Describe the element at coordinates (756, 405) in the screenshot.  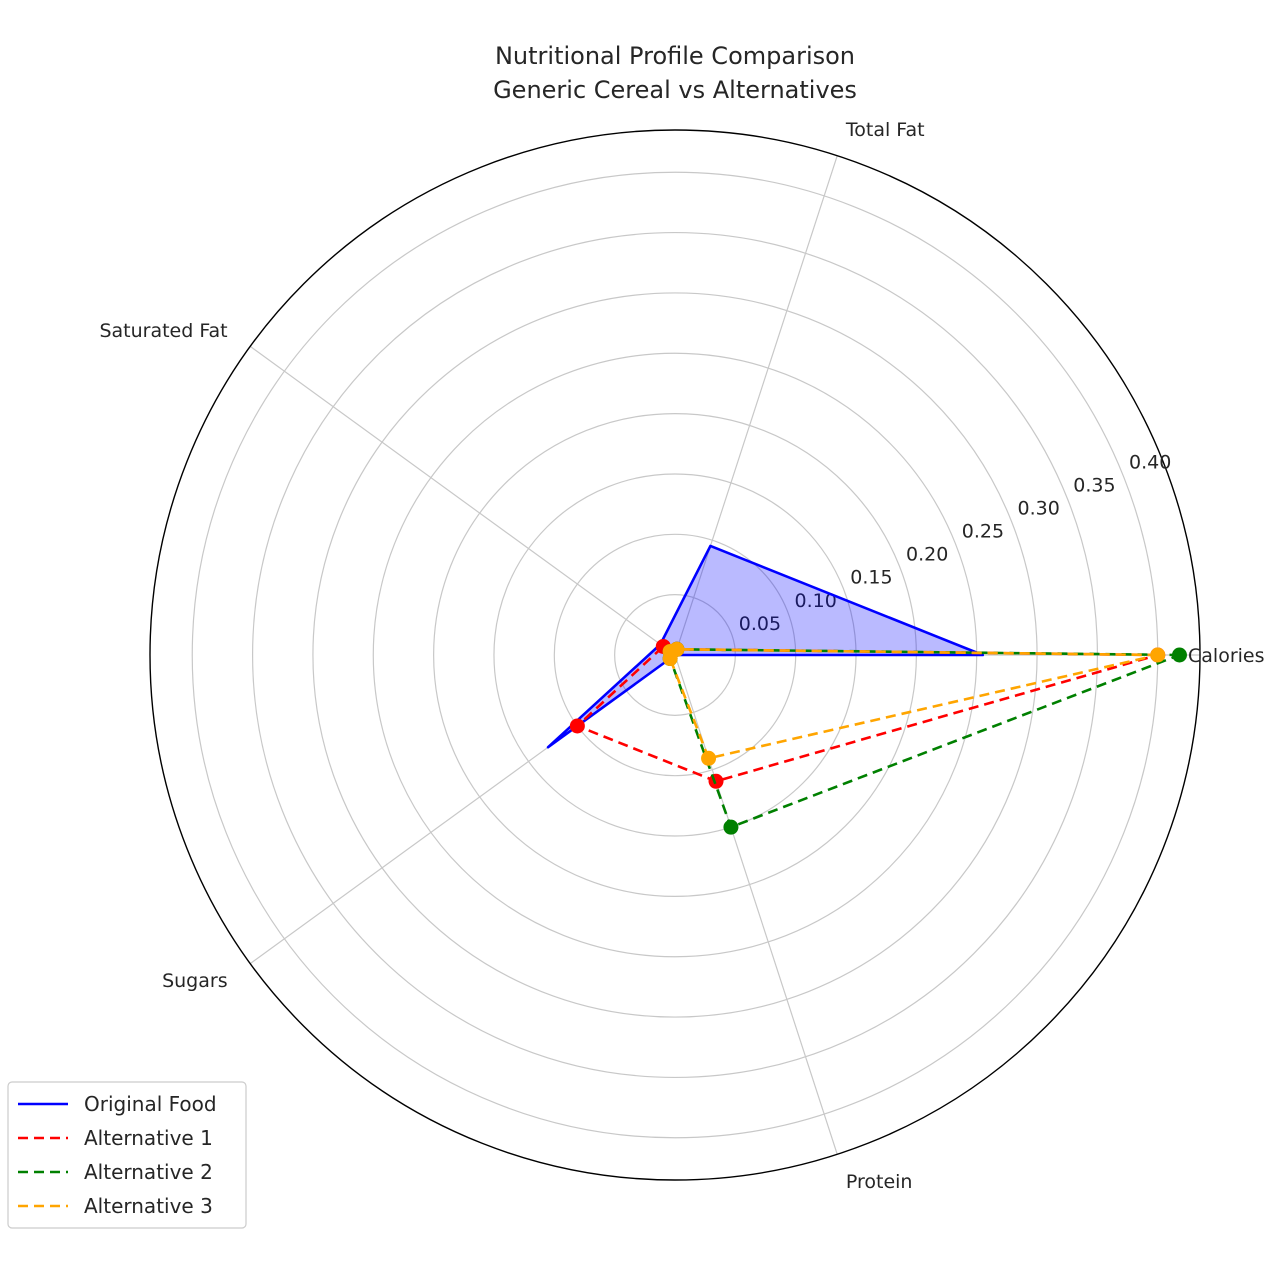
I see `spoke-total-fat` at that location.